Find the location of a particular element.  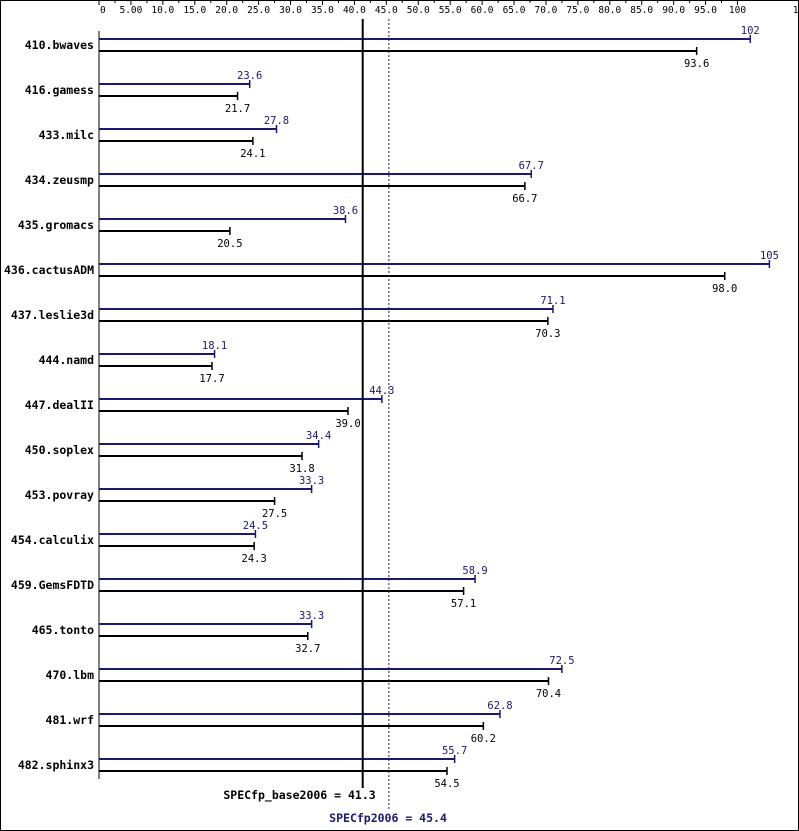

base-value-label: 32.7 is located at coordinates (307, 649).